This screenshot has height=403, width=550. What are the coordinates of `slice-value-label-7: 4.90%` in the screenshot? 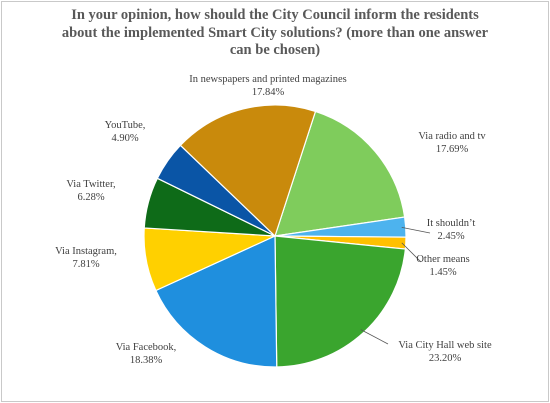 It's located at (124, 138).